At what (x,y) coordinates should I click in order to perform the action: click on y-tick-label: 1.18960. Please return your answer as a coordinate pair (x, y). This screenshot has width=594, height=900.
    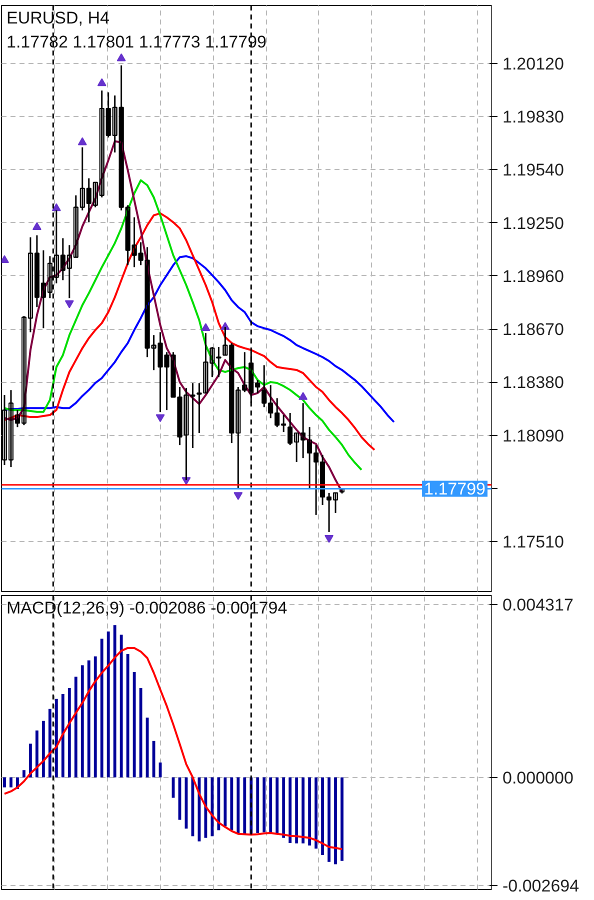
    Looking at the image, I should click on (533, 276).